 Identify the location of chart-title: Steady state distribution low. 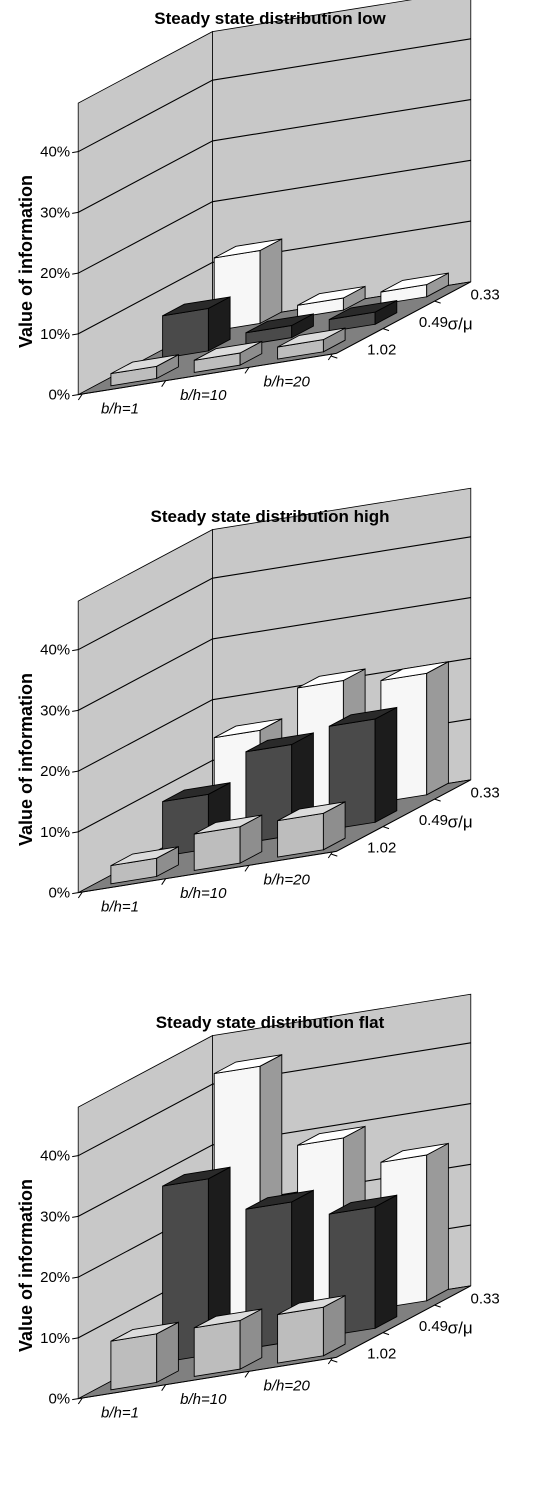
(270, 18).